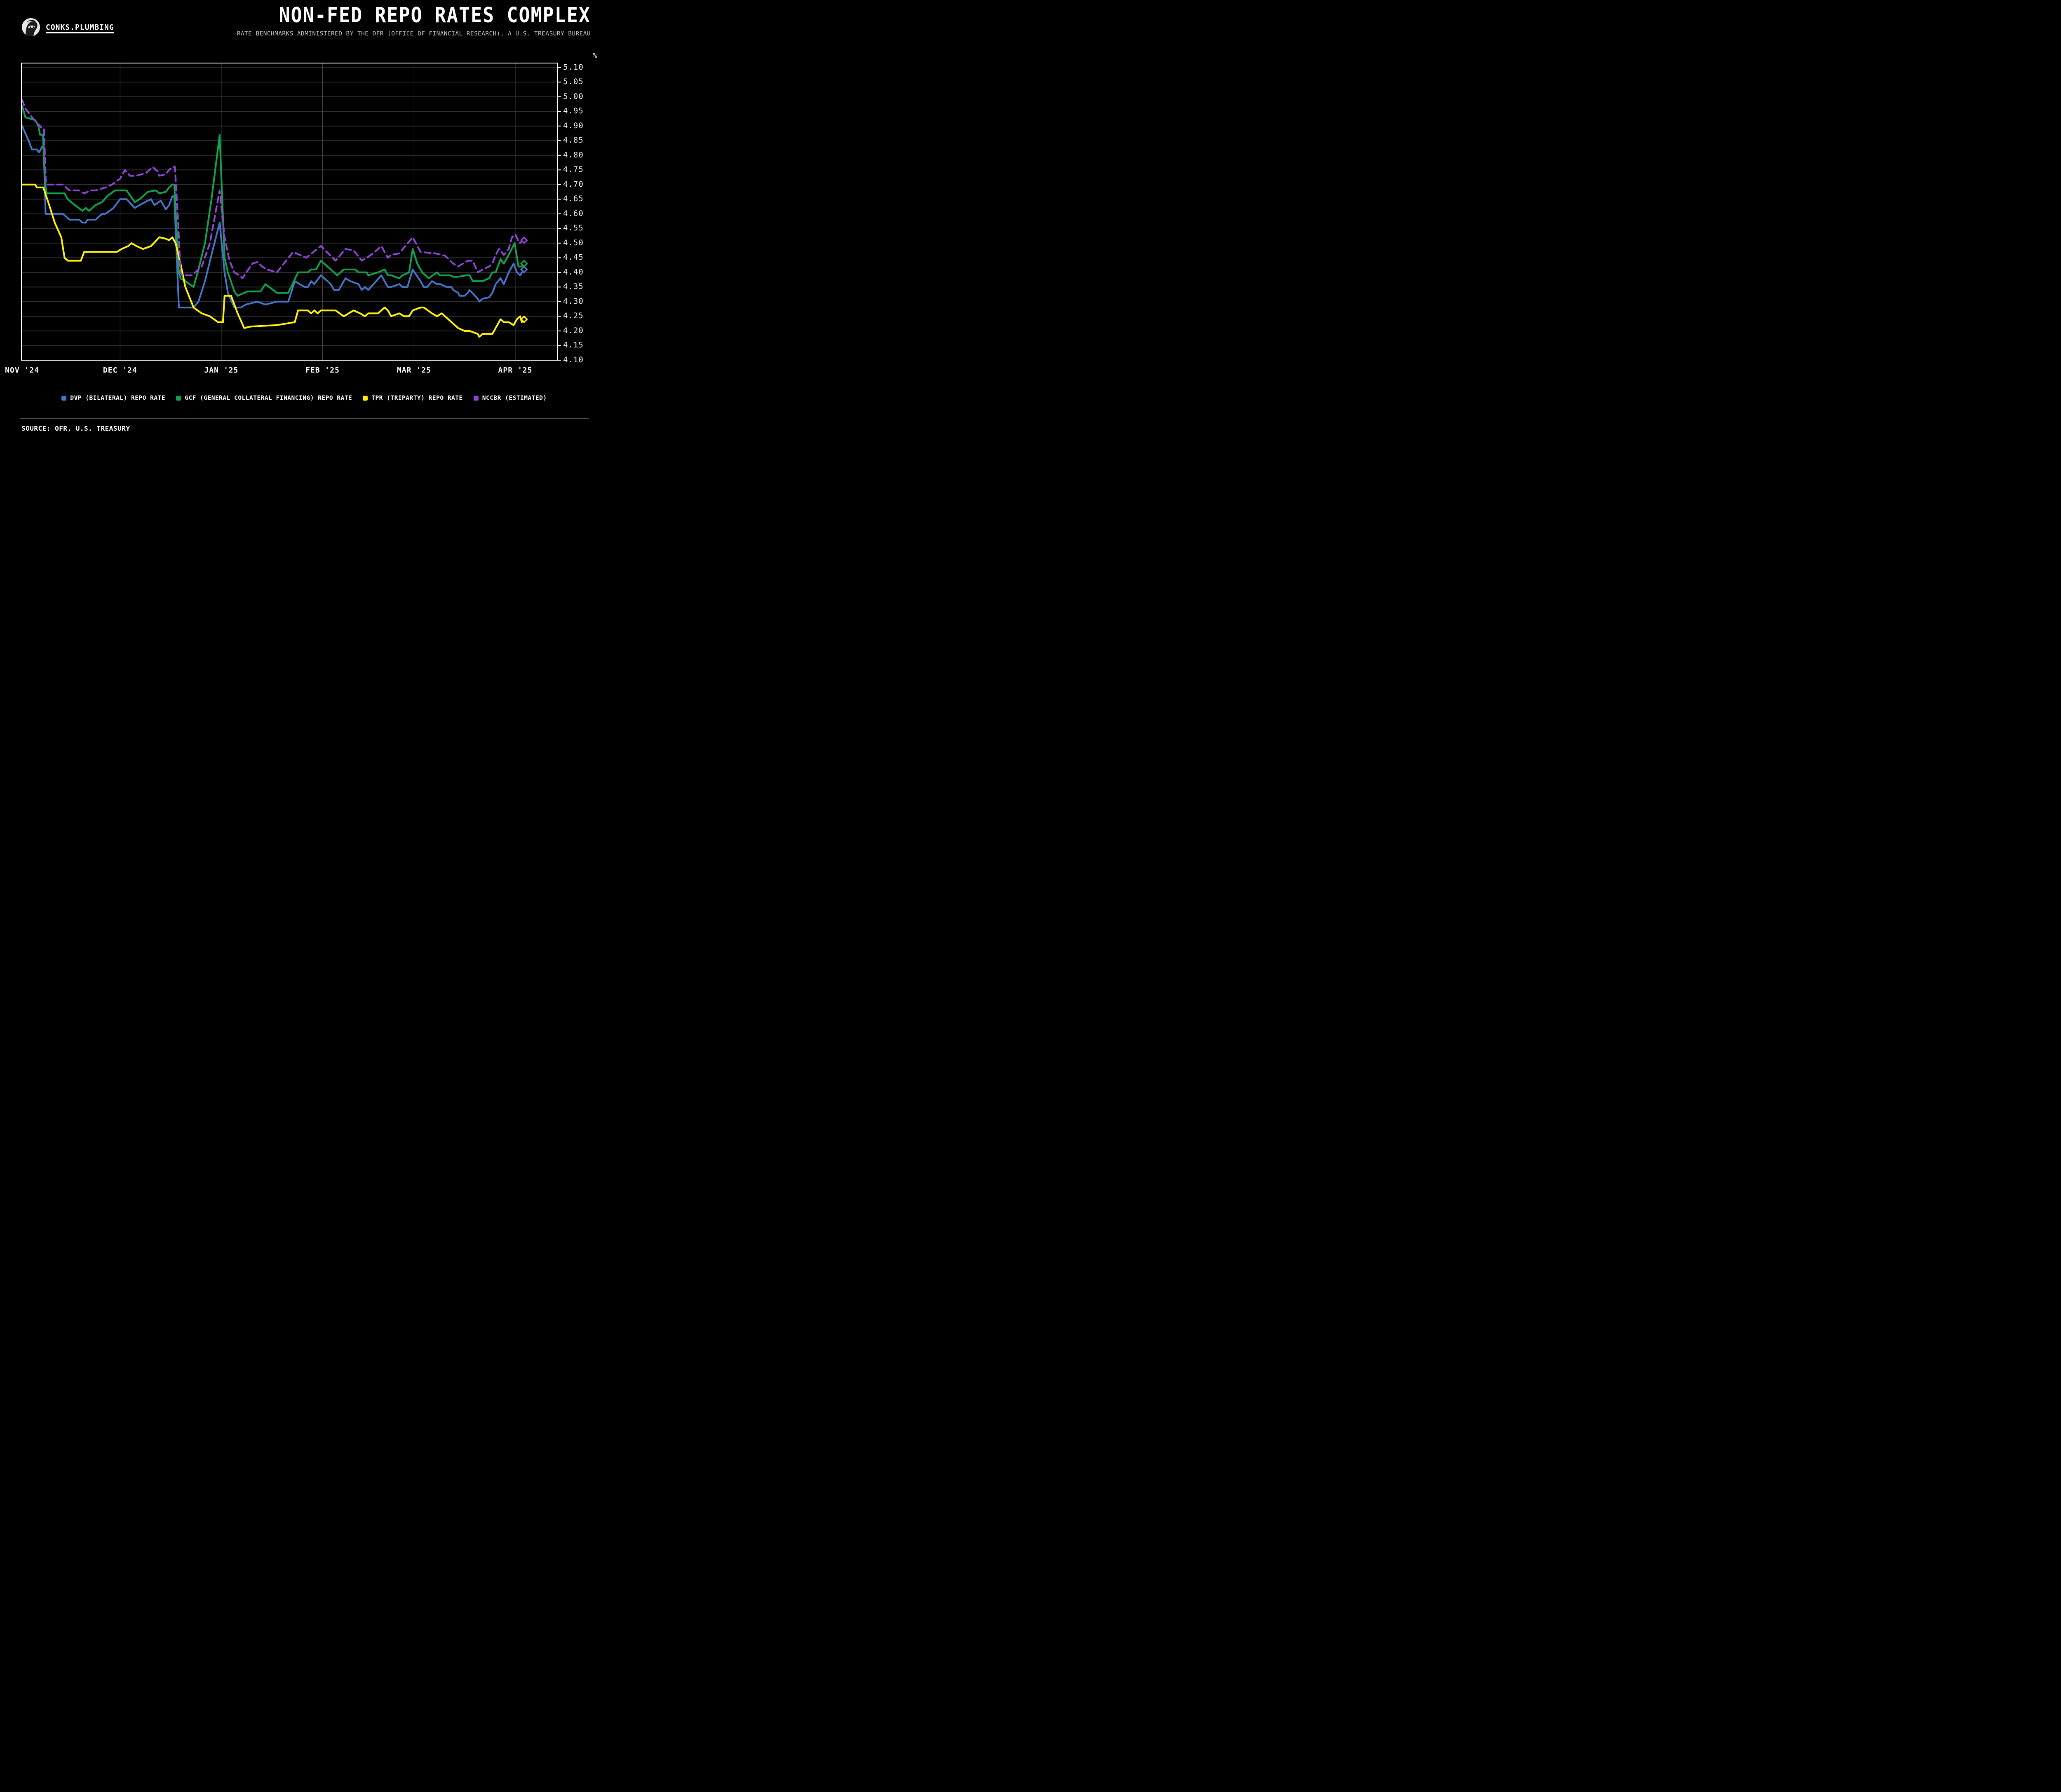 This screenshot has height=1792, width=2061. What do you see at coordinates (573, 213) in the screenshot?
I see `y-tick-label: 4.60` at bounding box center [573, 213].